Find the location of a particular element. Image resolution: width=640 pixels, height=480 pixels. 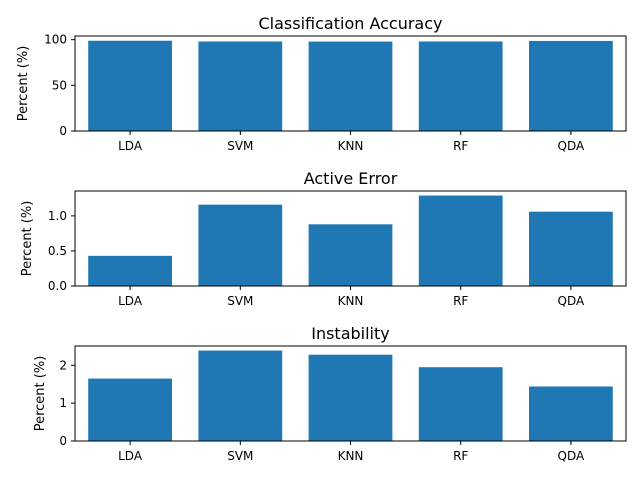

y-tick-label: 0.5 is located at coordinates (57, 251).